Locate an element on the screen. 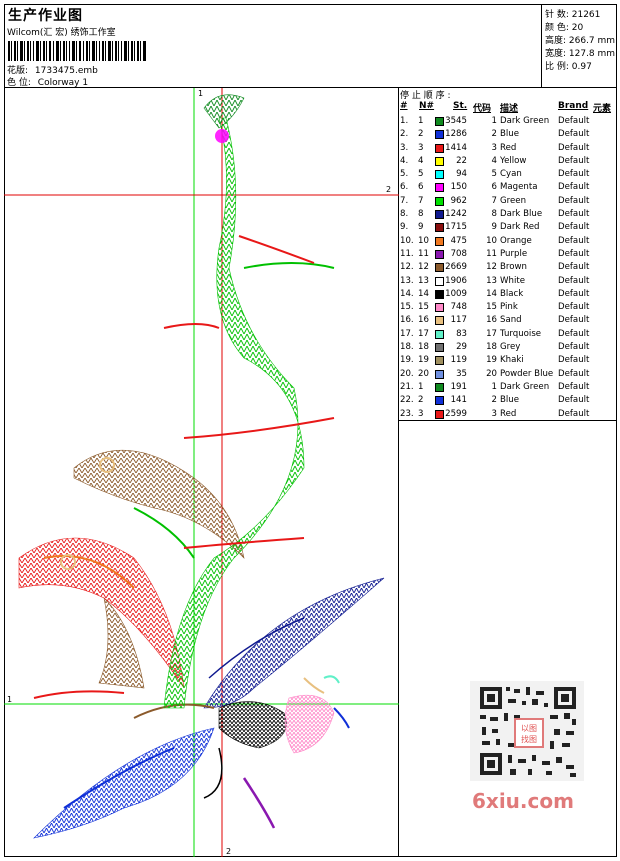  row-stitches: 1286 is located at coordinates (456, 134).